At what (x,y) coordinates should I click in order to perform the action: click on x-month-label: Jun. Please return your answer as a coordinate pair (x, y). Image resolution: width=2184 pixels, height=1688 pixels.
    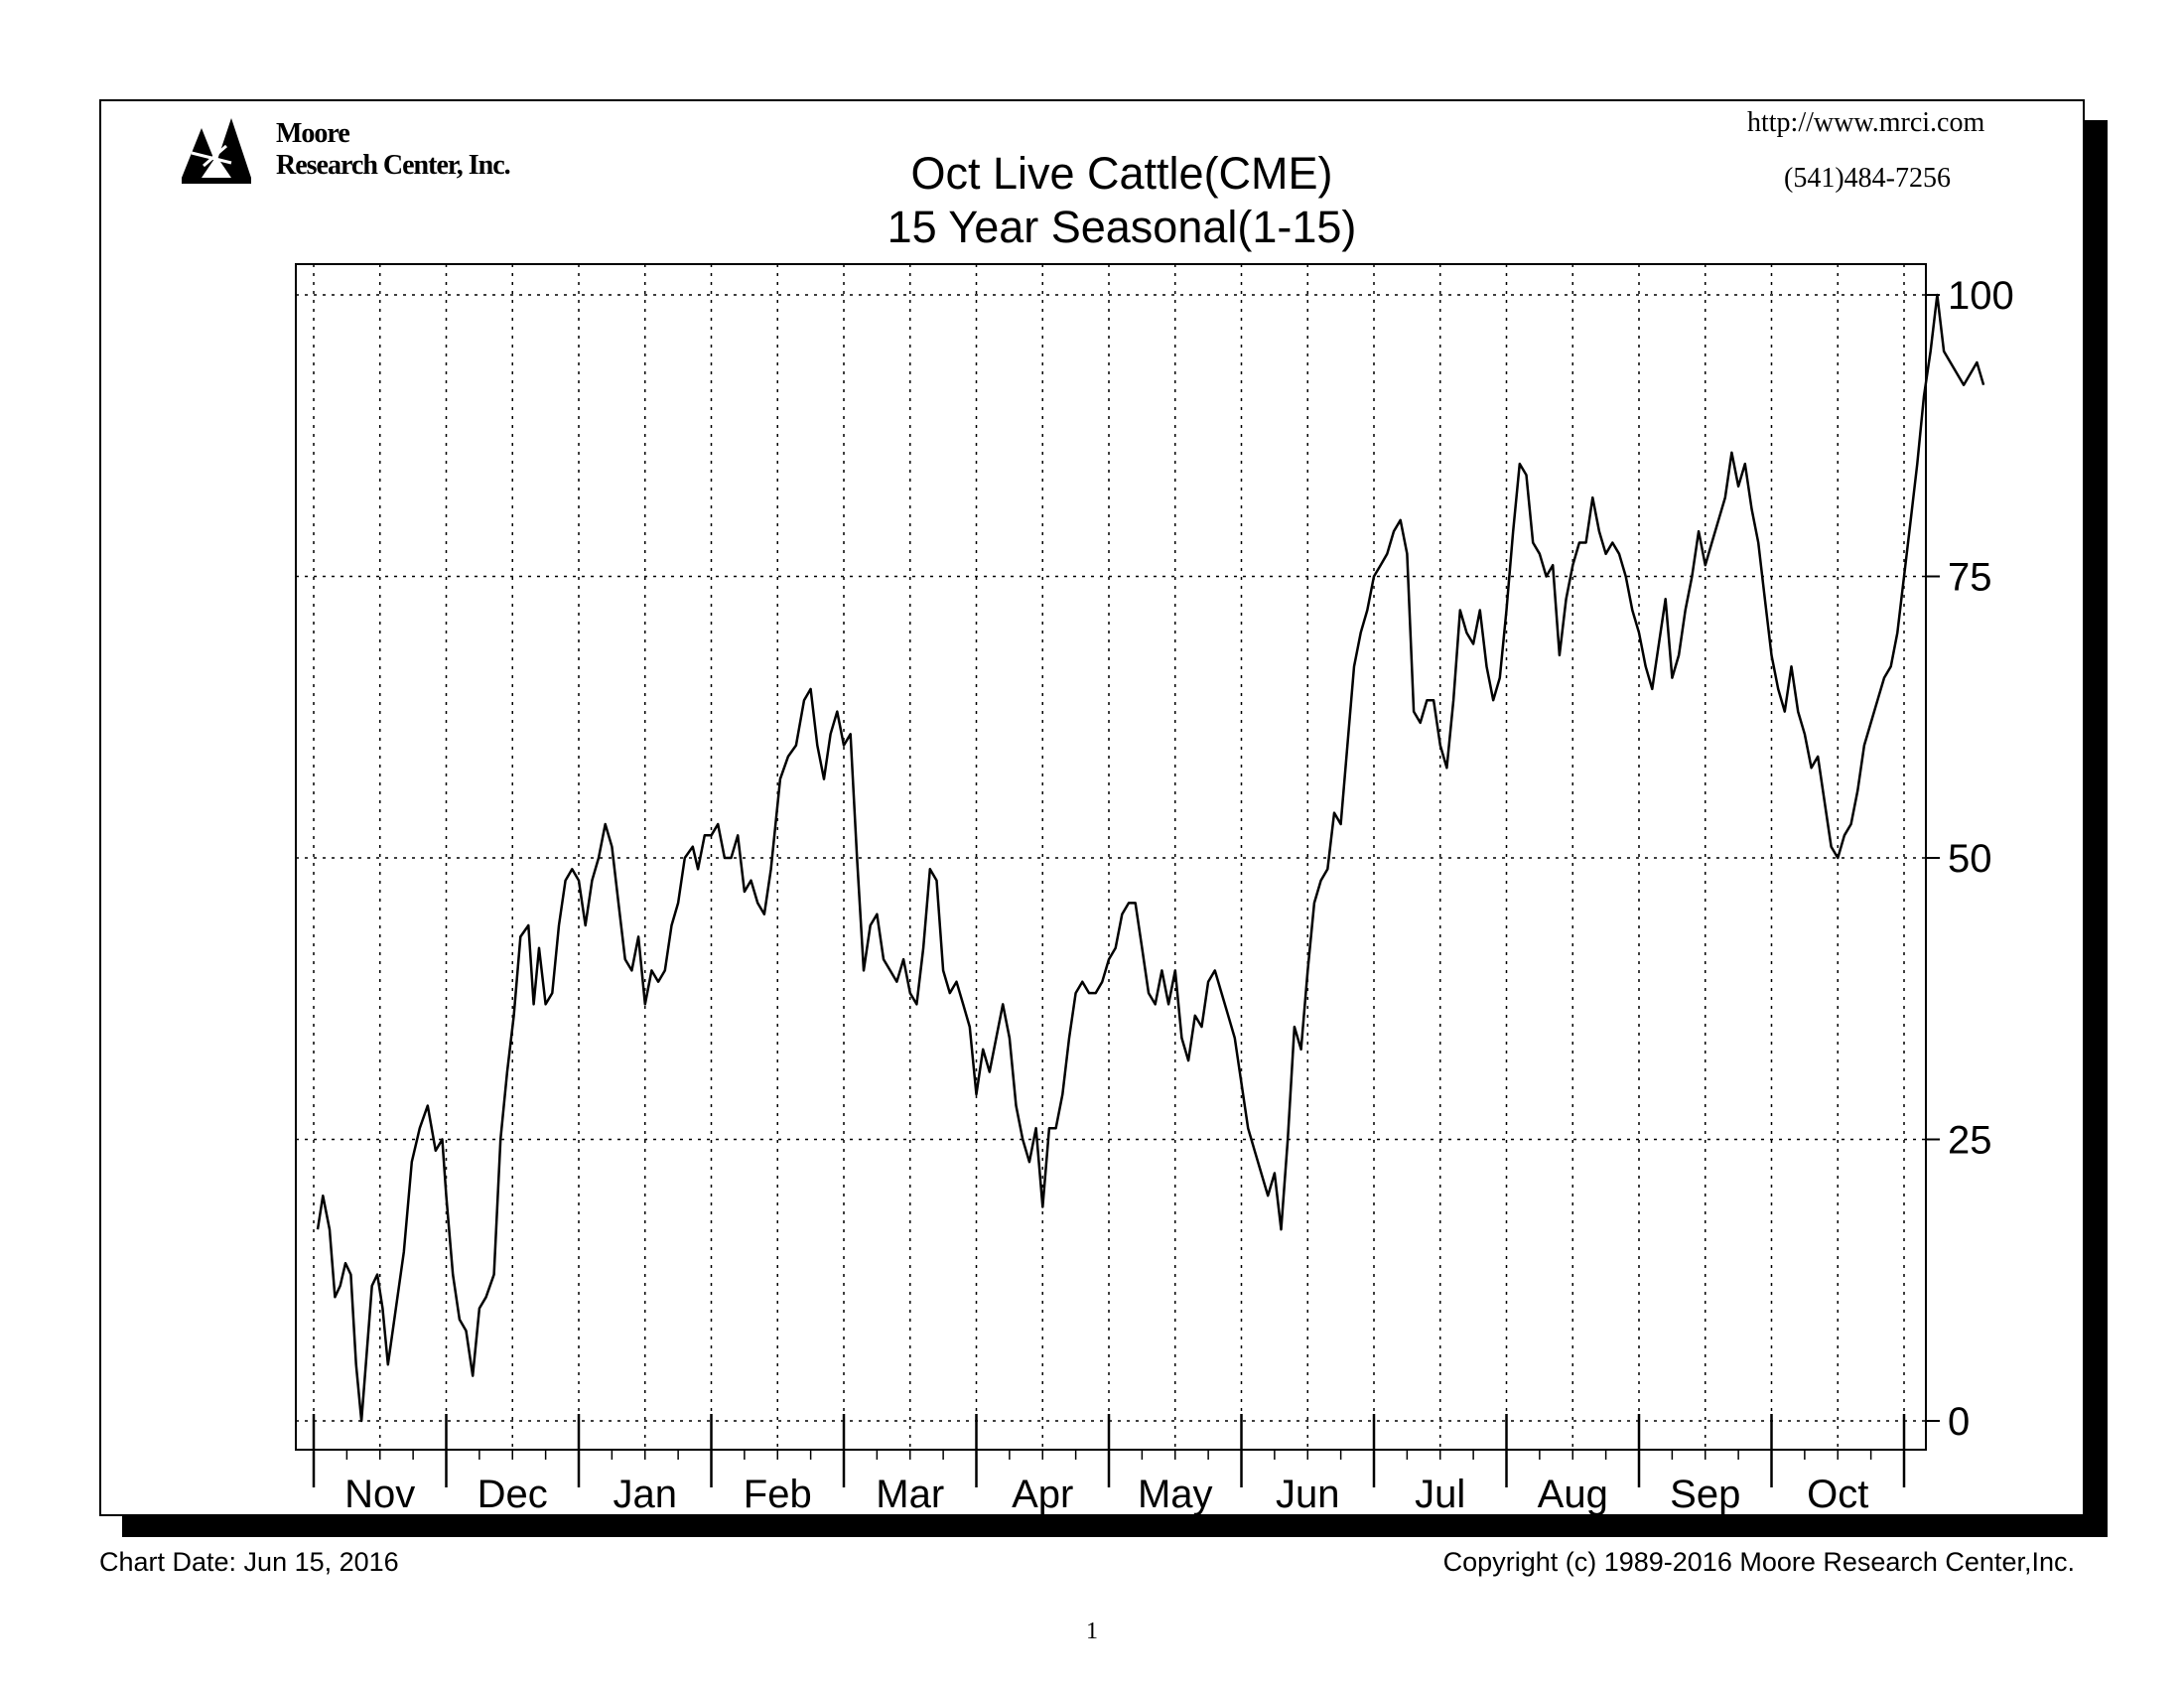
    Looking at the image, I should click on (1308, 1494).